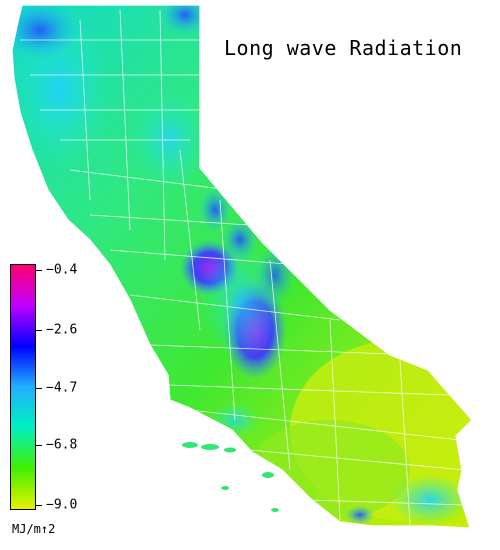  What do you see at coordinates (343, 48) in the screenshot?
I see `map-title: Long wave Radiation` at bounding box center [343, 48].